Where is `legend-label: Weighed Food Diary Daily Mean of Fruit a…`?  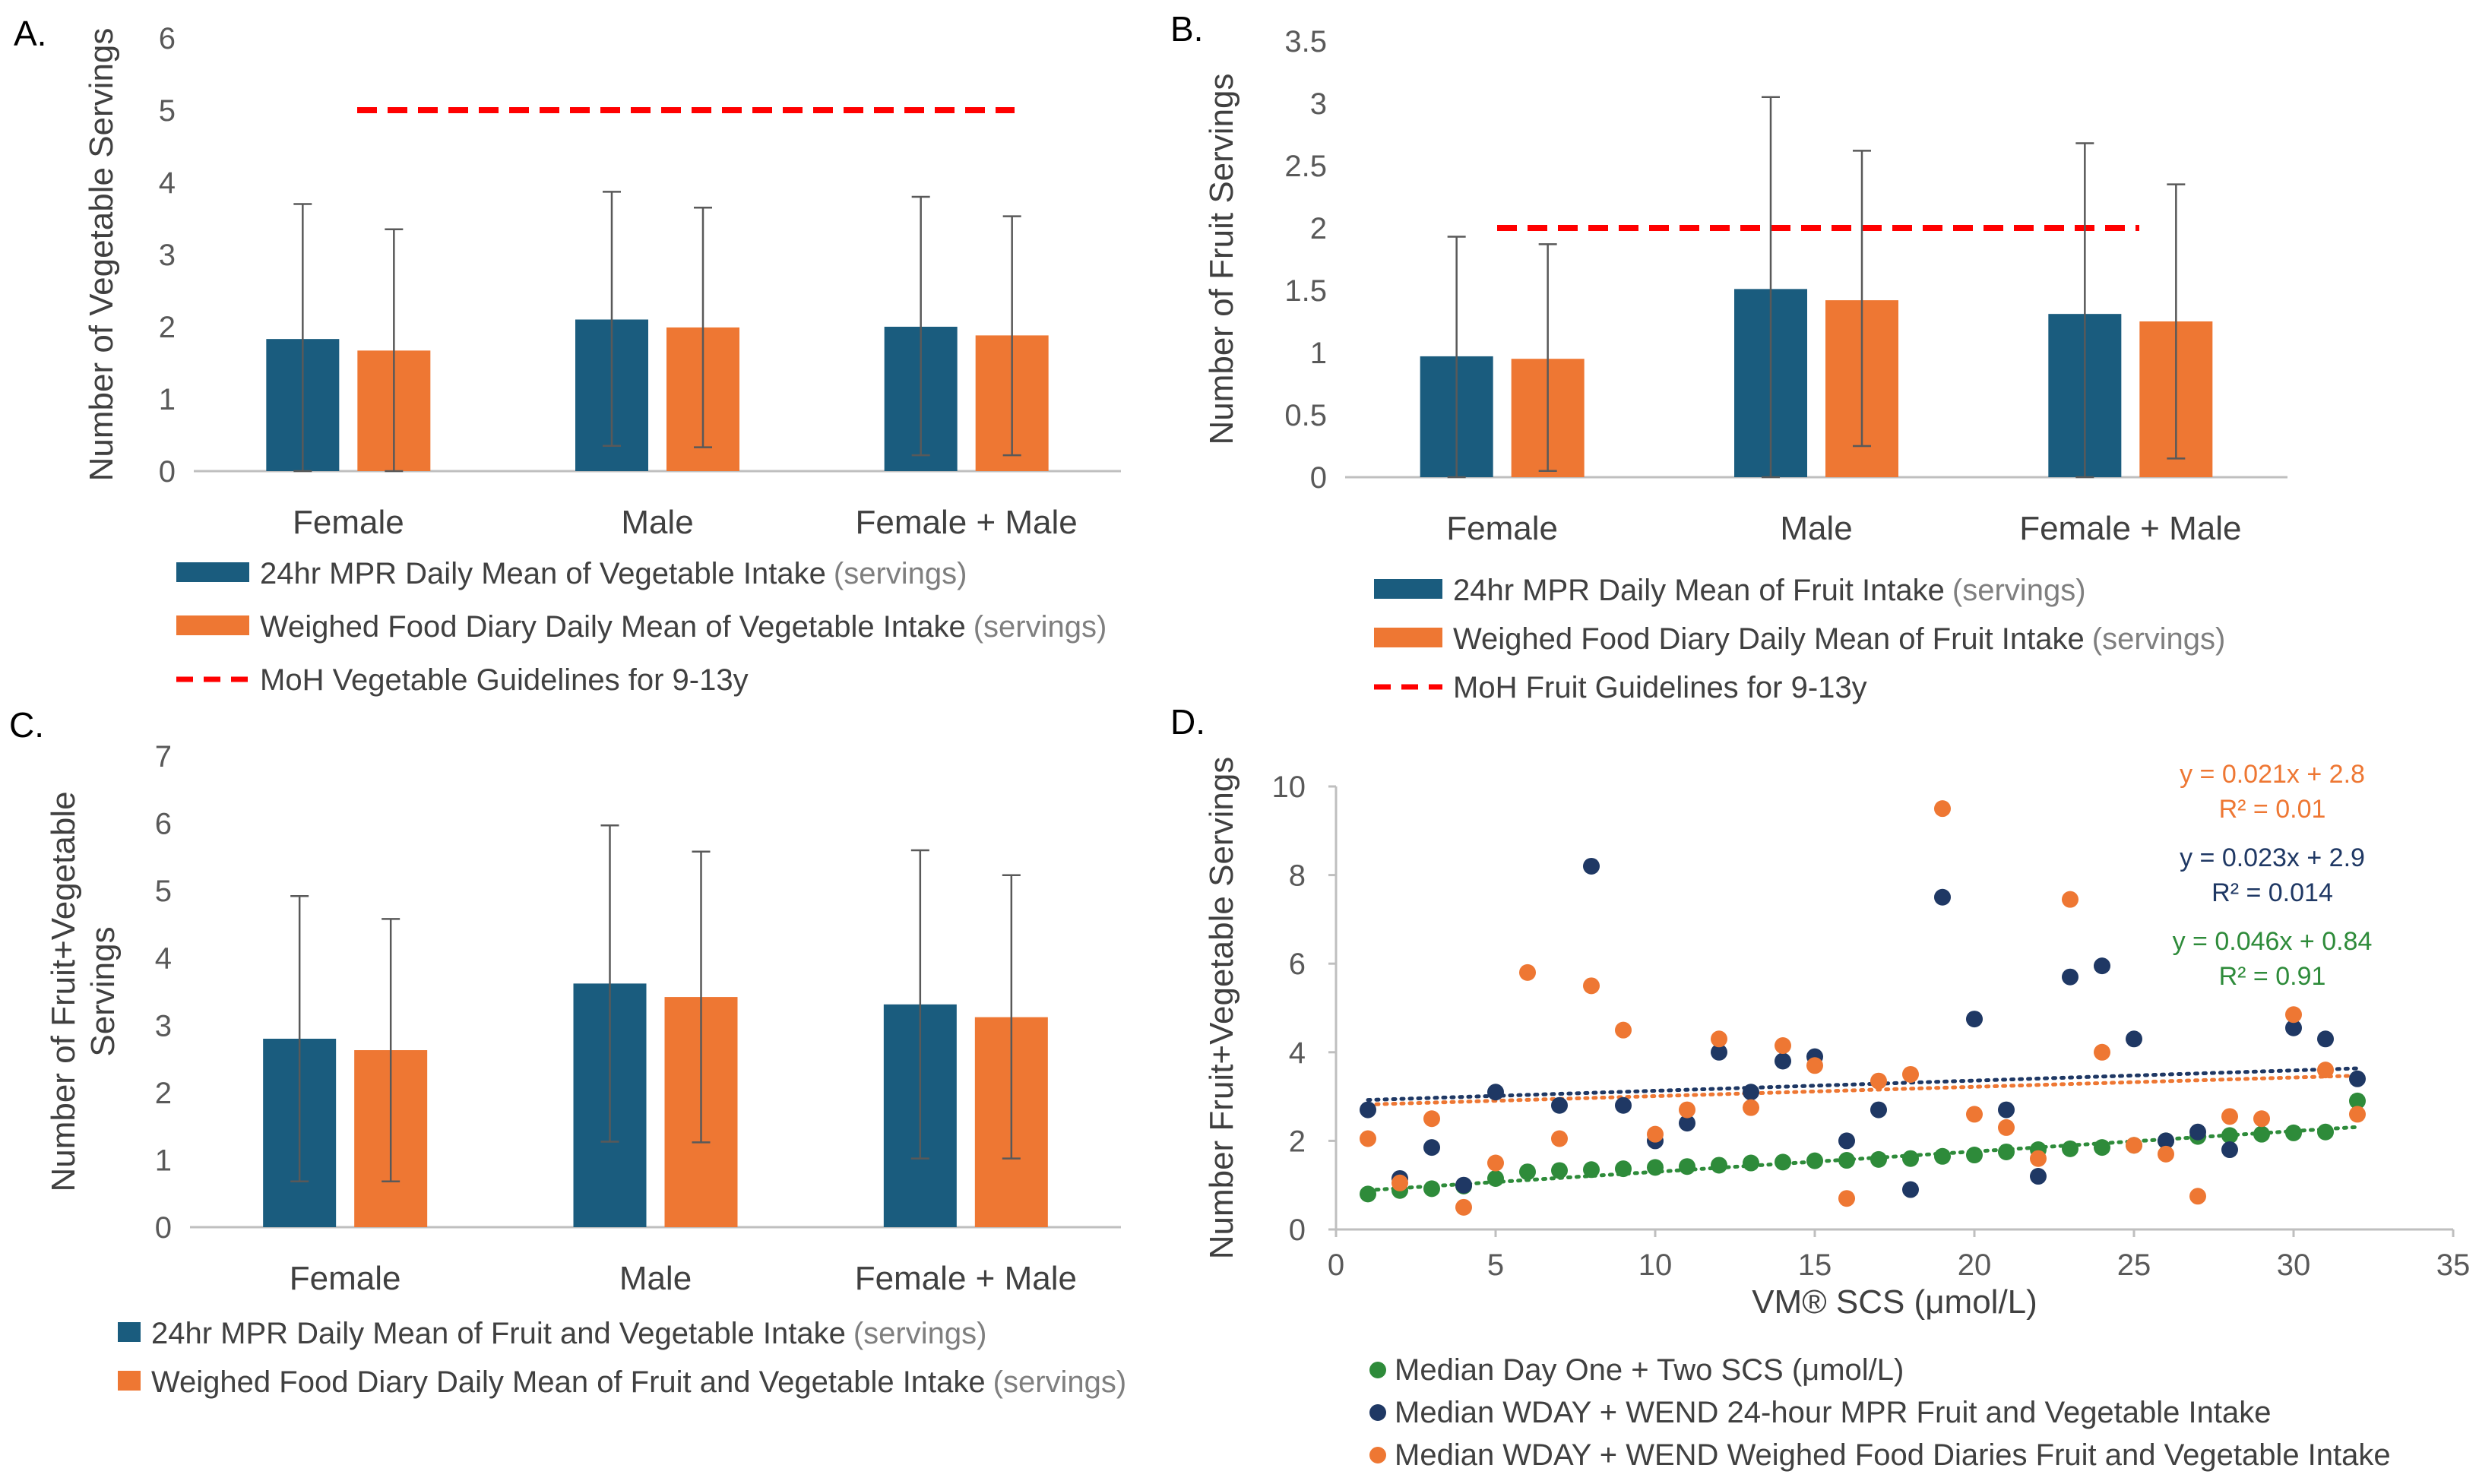
legend-label: Weighed Food Diary Daily Mean of Fruit a… is located at coordinates (639, 1382).